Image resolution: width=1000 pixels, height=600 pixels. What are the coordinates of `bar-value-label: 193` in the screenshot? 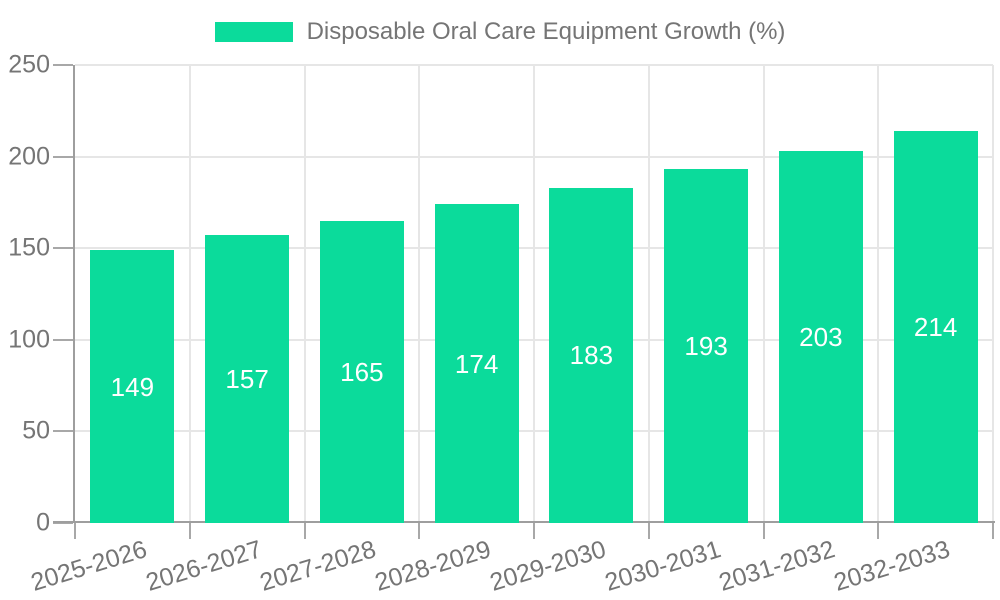 It's located at (706, 346).